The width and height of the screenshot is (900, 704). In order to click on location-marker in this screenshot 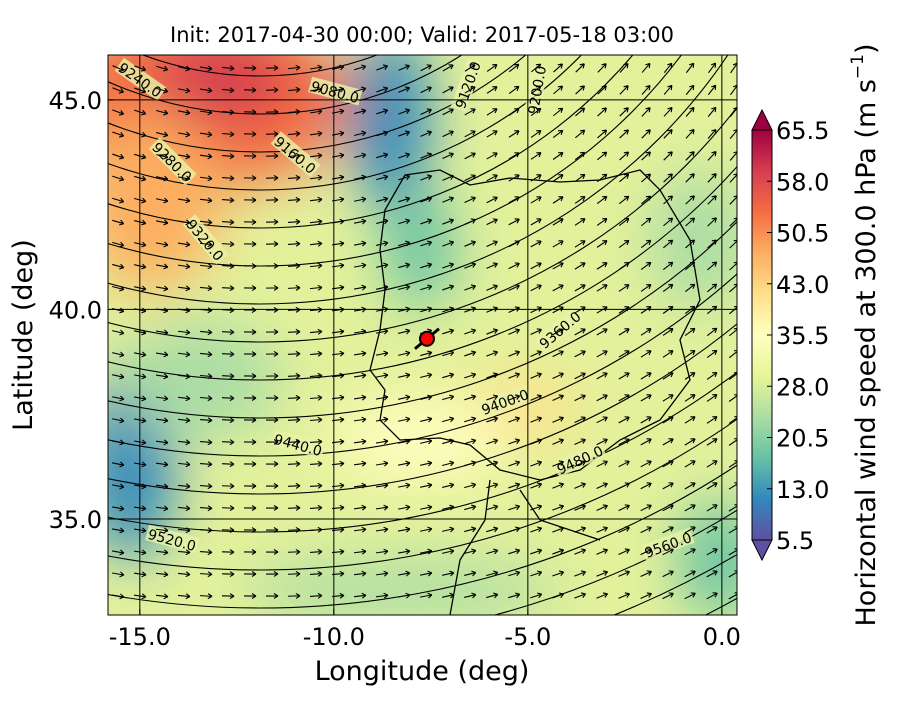, I will do `click(426, 338)`.